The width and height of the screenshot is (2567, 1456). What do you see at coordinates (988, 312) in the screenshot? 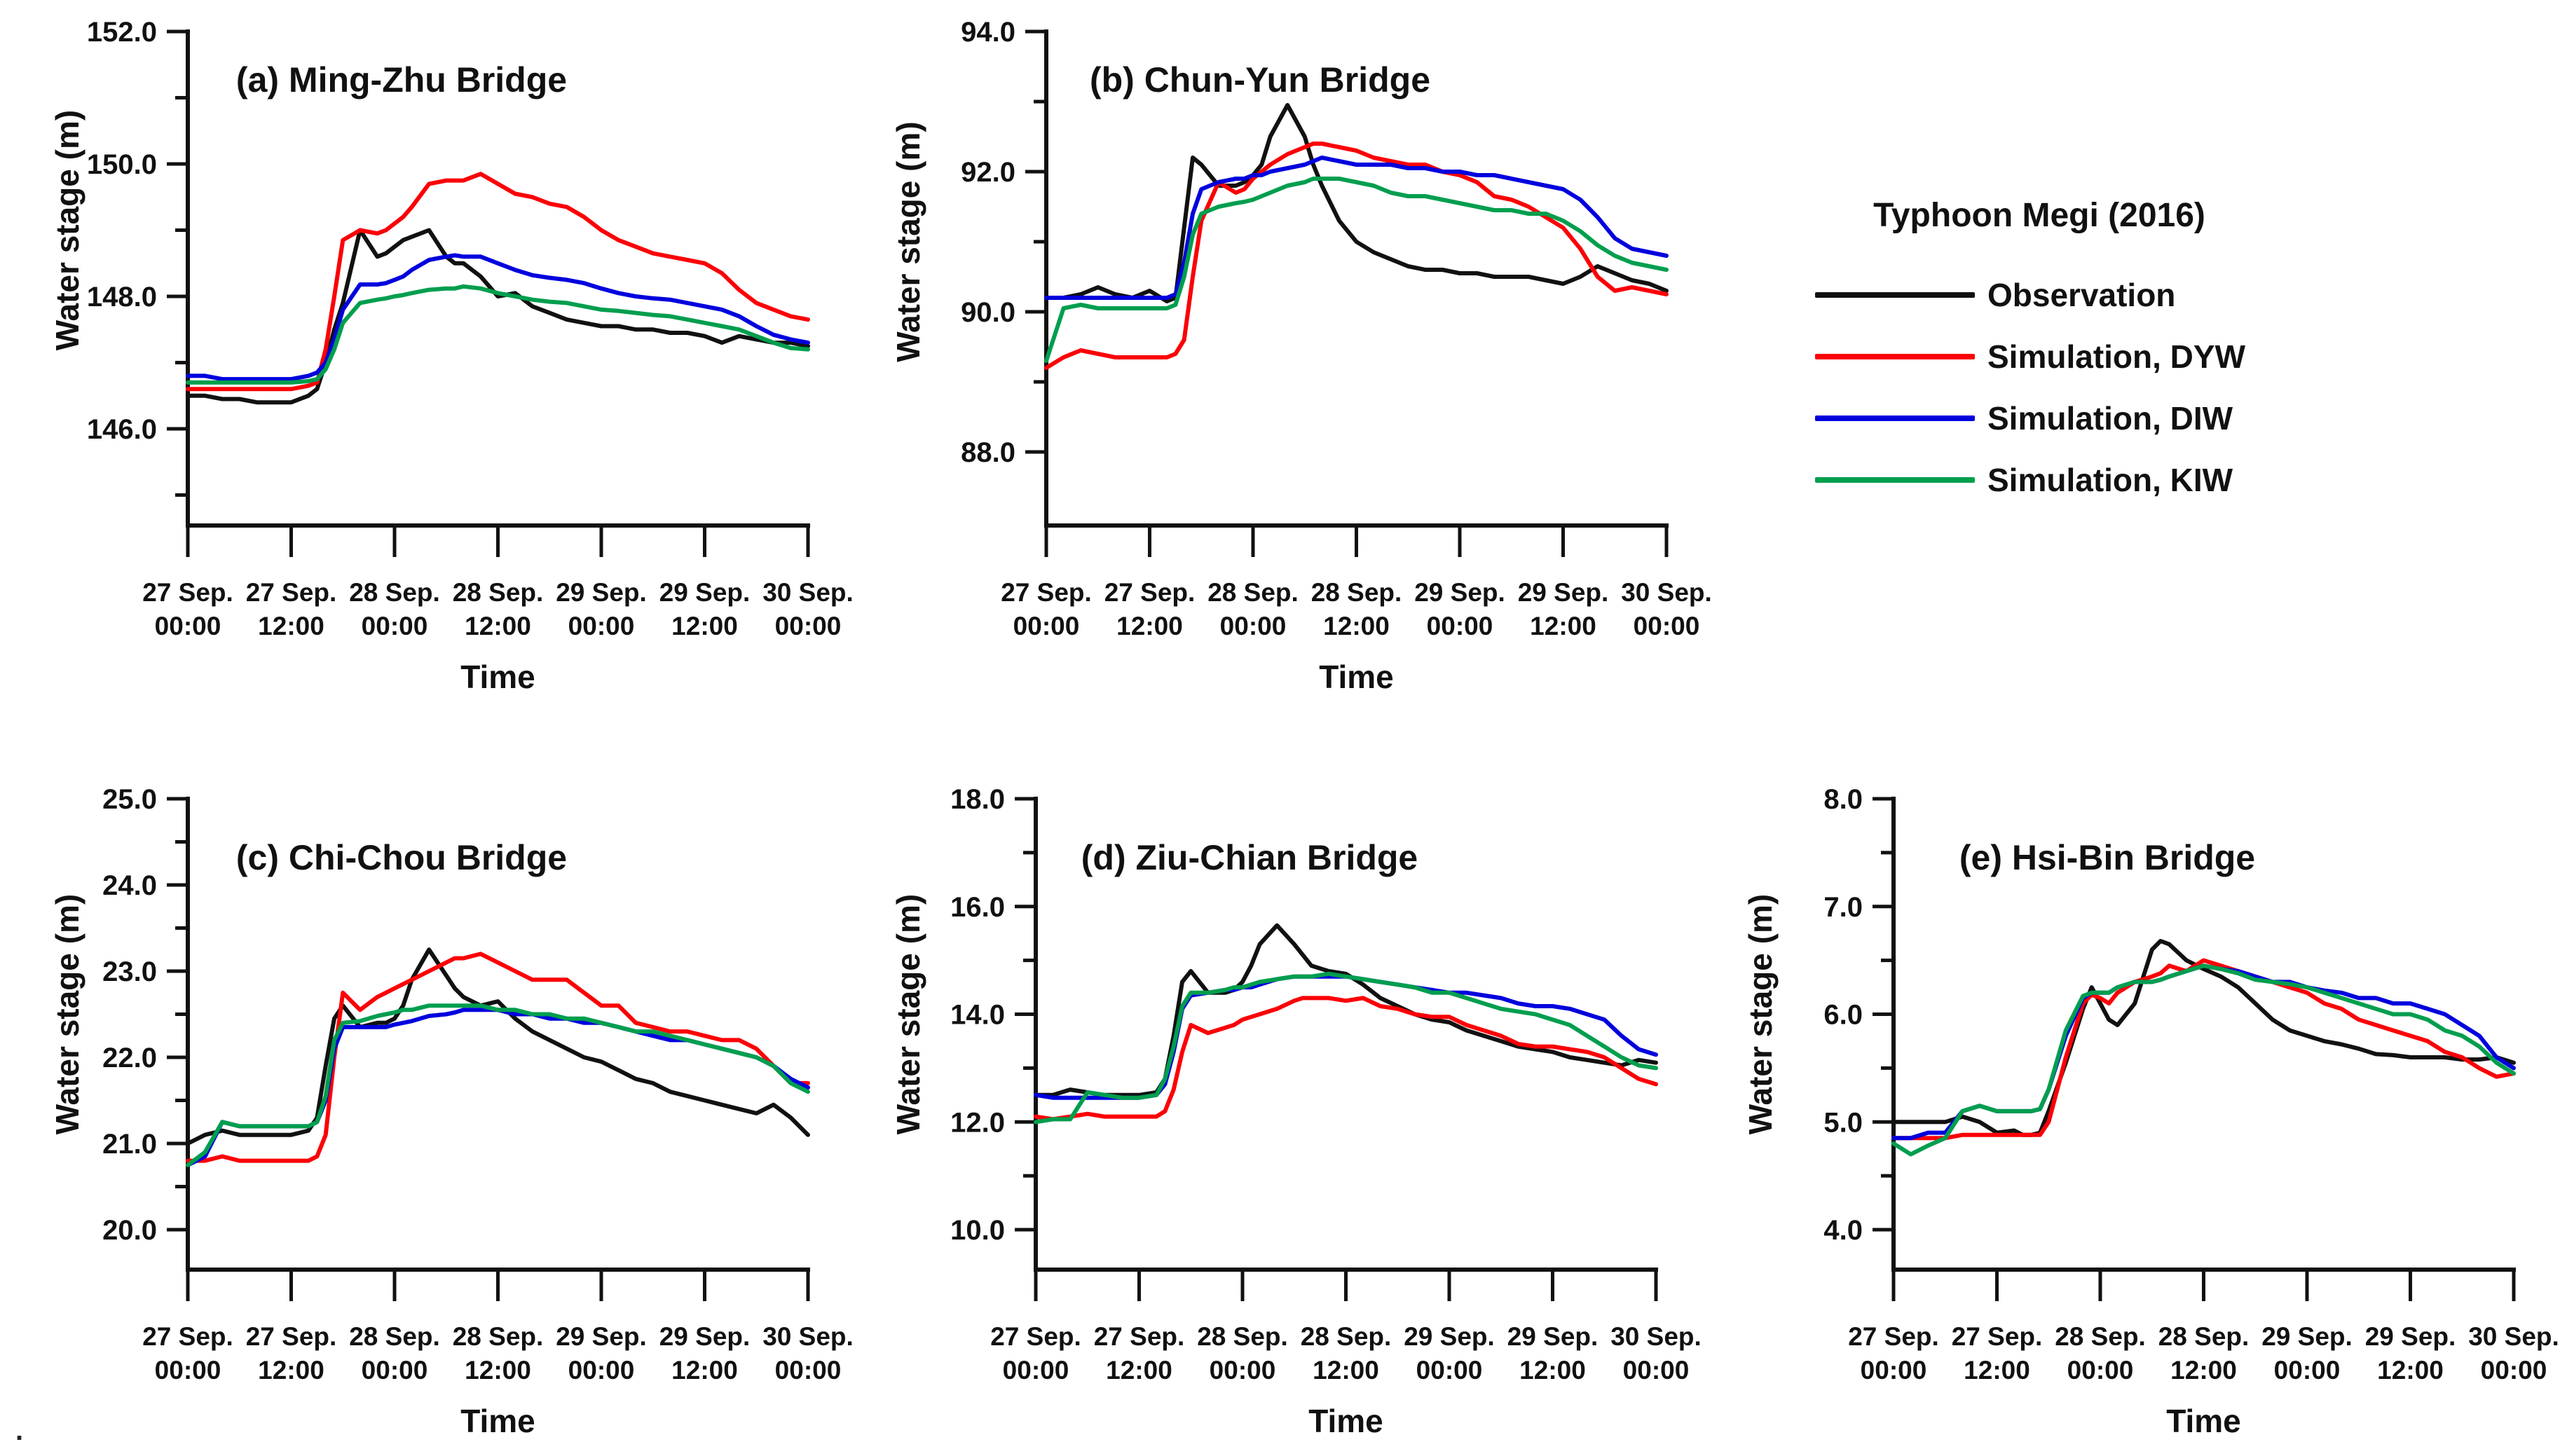
I see `y-tick-label: 90.0` at bounding box center [988, 312].